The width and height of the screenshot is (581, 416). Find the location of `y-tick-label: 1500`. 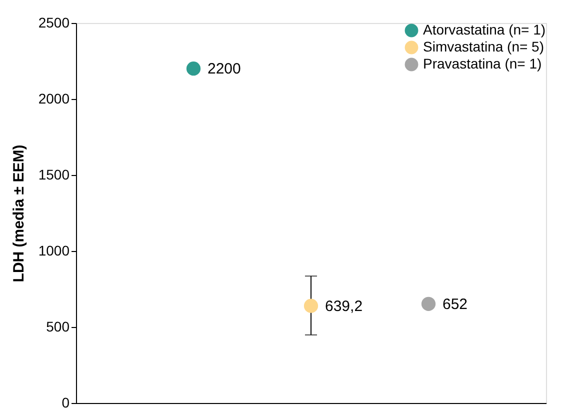

y-tick-label: 1500 is located at coordinates (54, 174).